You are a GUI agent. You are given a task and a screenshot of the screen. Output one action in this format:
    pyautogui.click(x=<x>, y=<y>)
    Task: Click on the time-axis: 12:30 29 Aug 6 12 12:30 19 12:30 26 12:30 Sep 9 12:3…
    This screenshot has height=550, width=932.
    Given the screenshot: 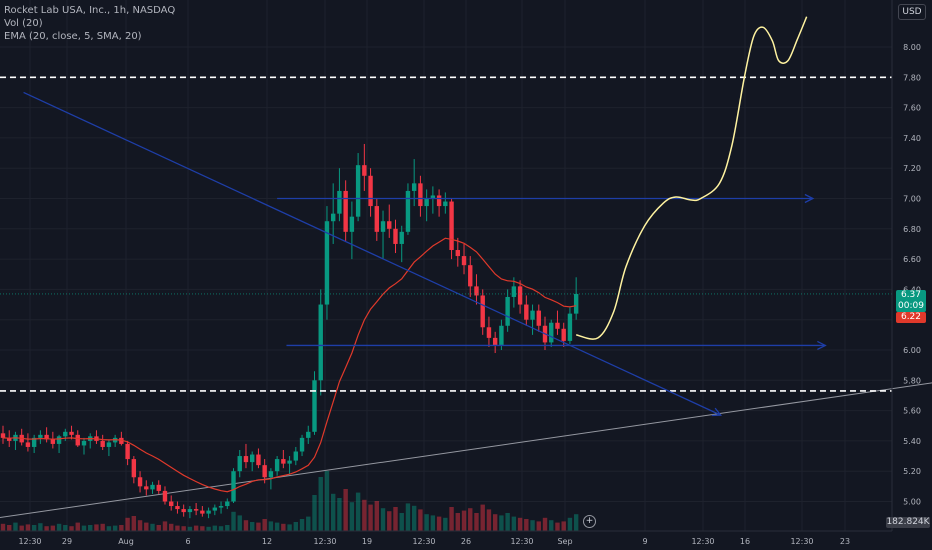 What is the action you would take?
    pyautogui.click(x=446, y=538)
    